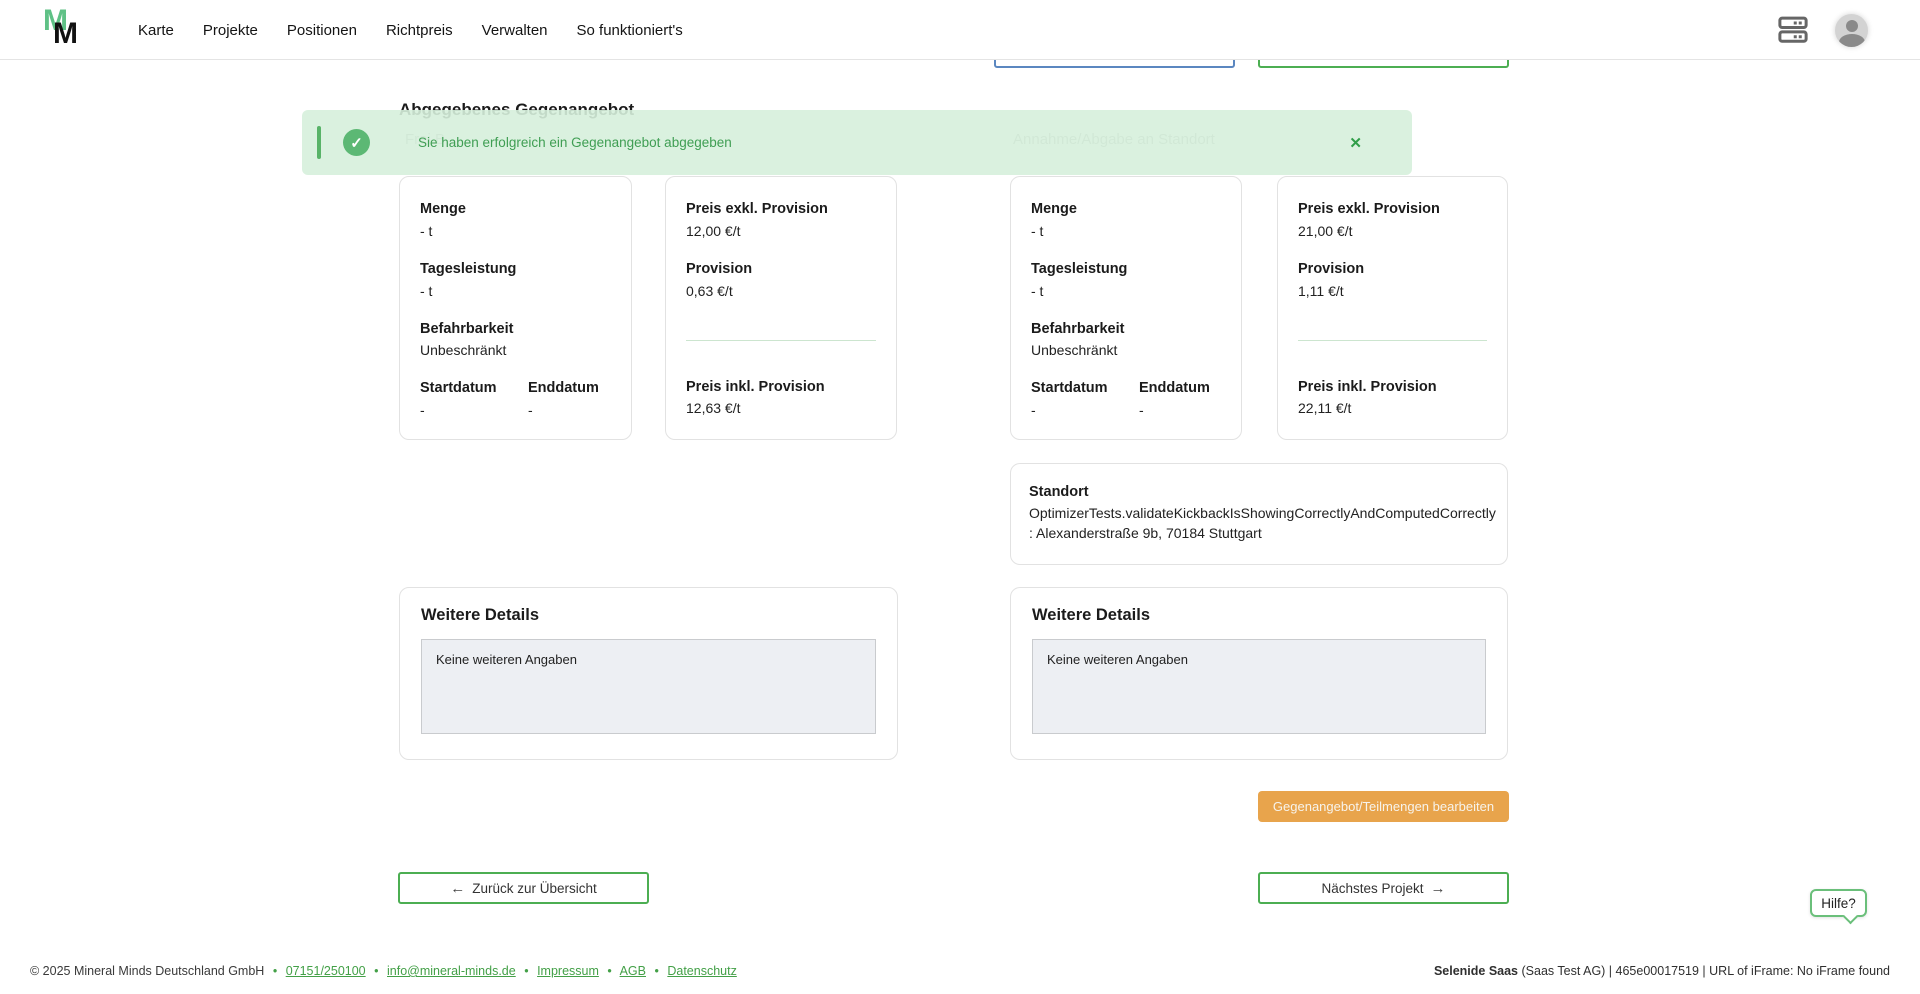 This screenshot has height=994, width=1920. What do you see at coordinates (514, 30) in the screenshot?
I see `nav-item-verwalten: Verwalten` at bounding box center [514, 30].